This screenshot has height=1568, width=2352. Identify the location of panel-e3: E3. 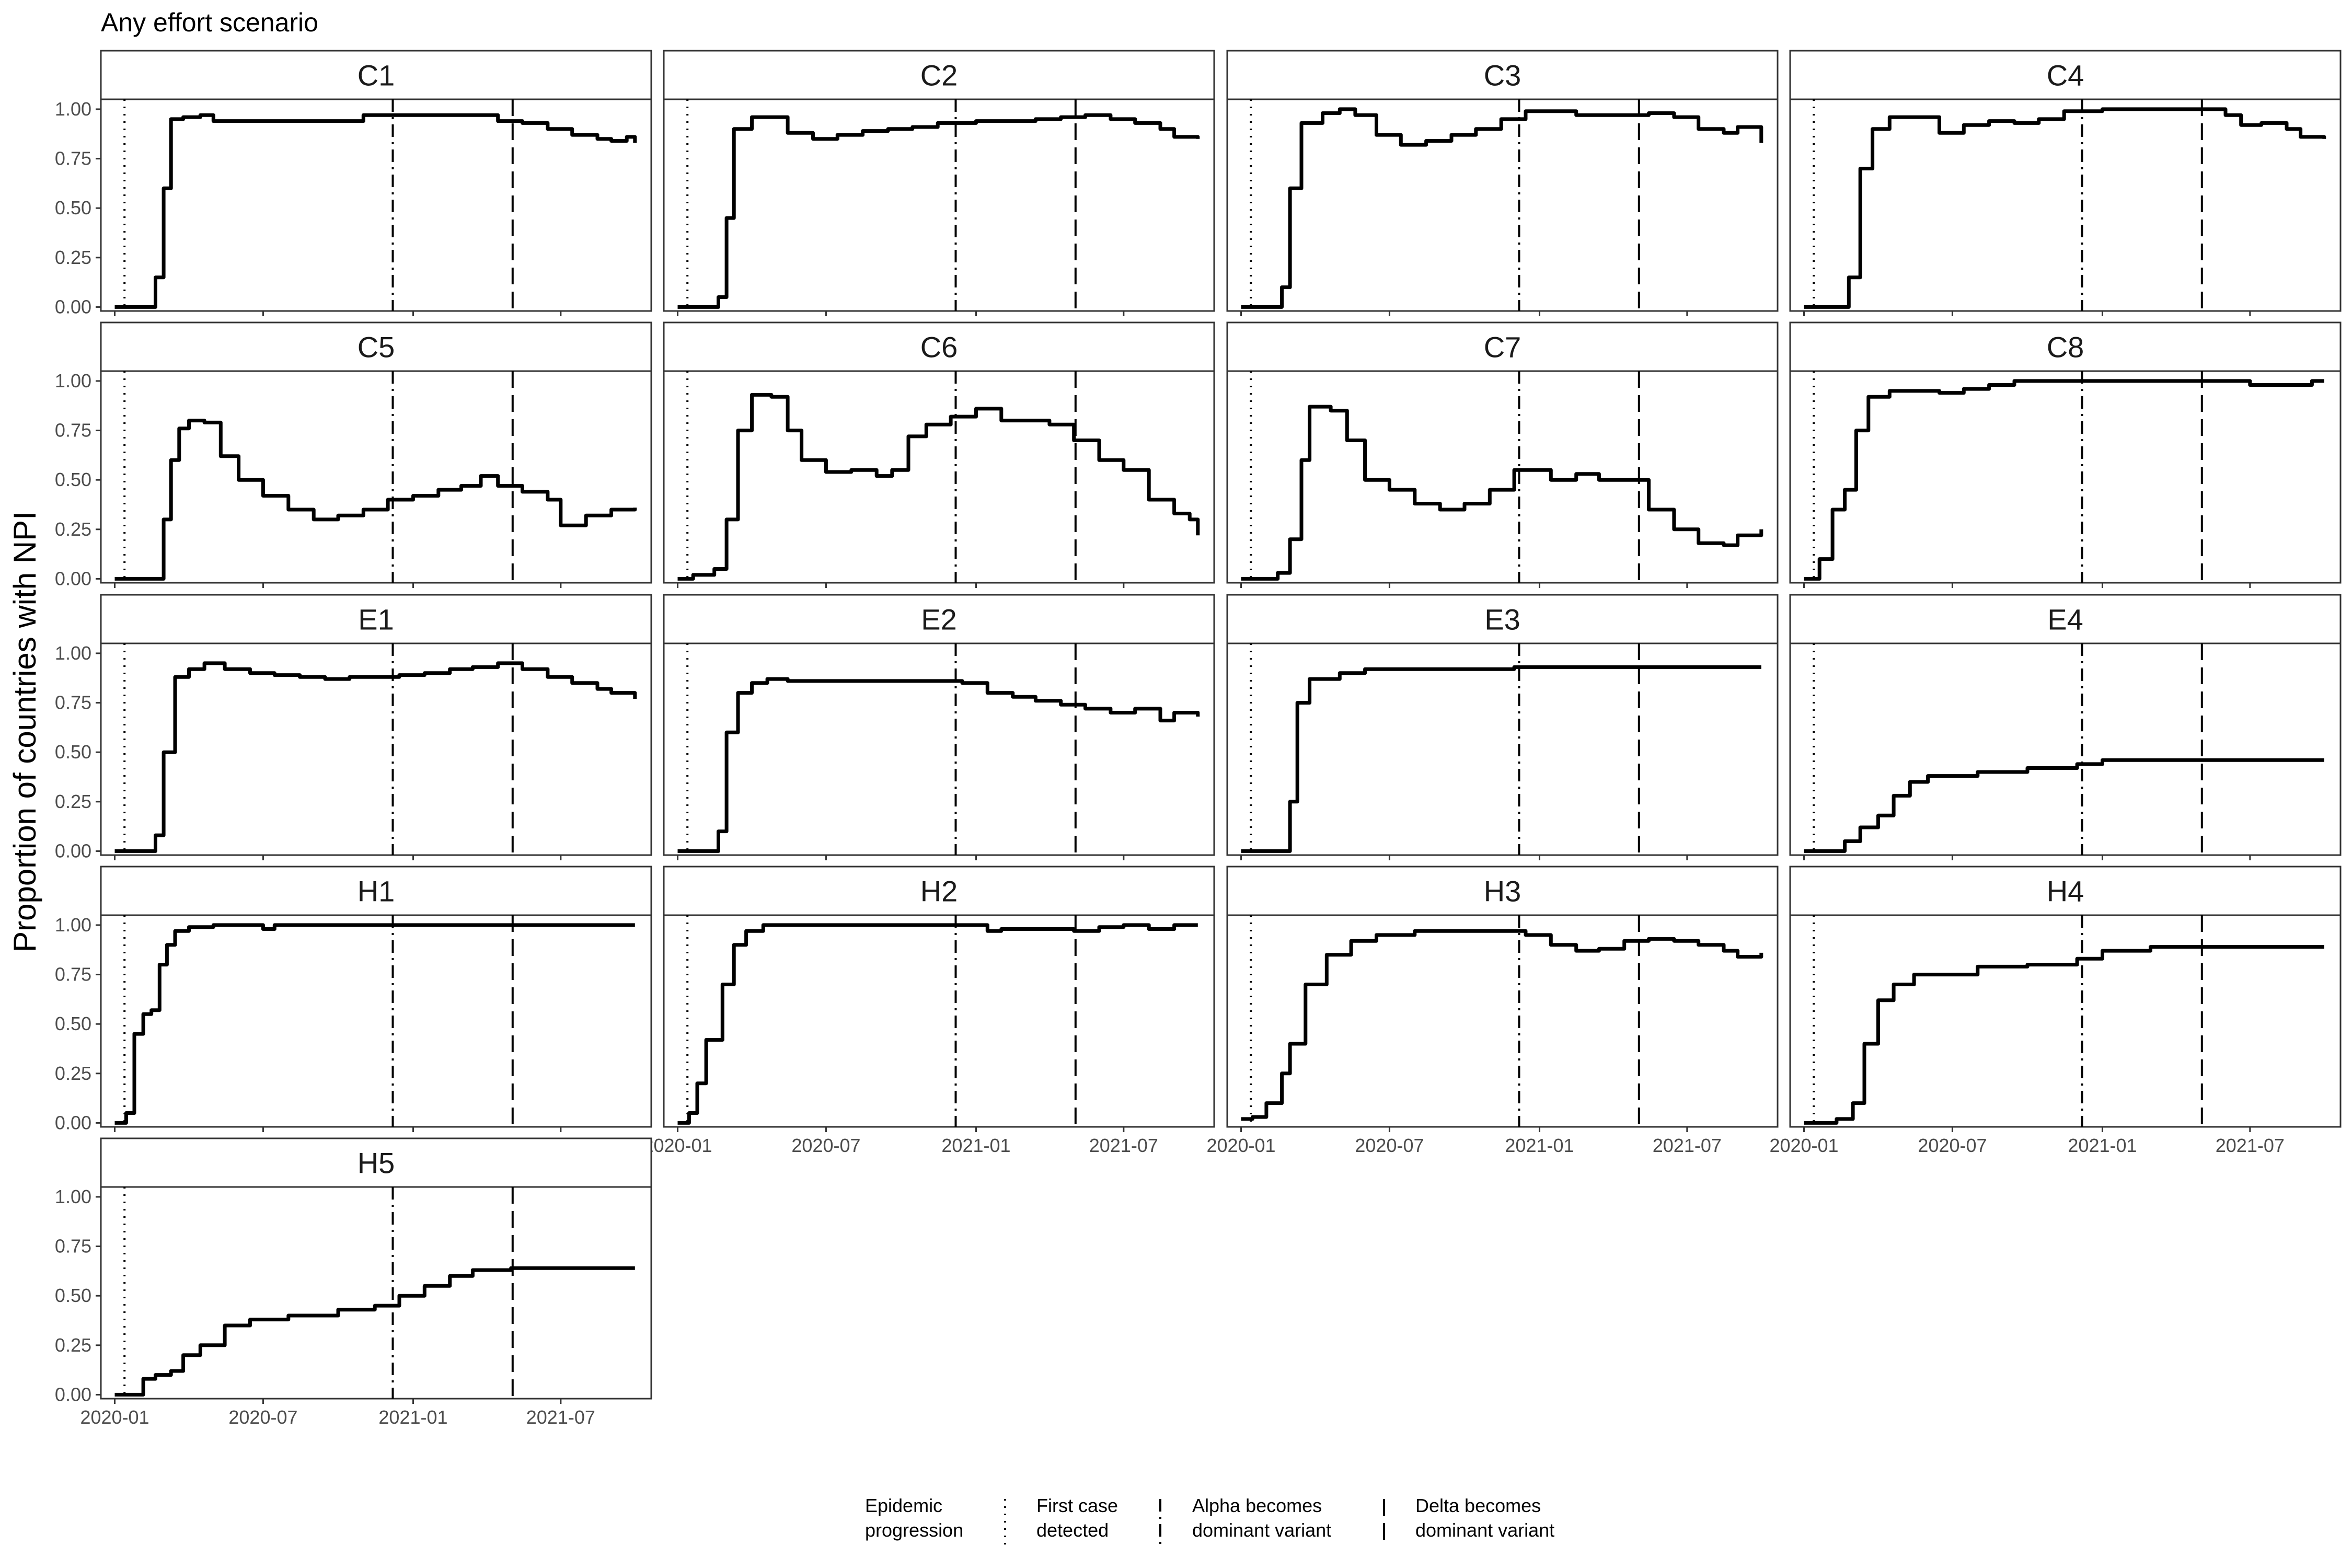
(1502, 727).